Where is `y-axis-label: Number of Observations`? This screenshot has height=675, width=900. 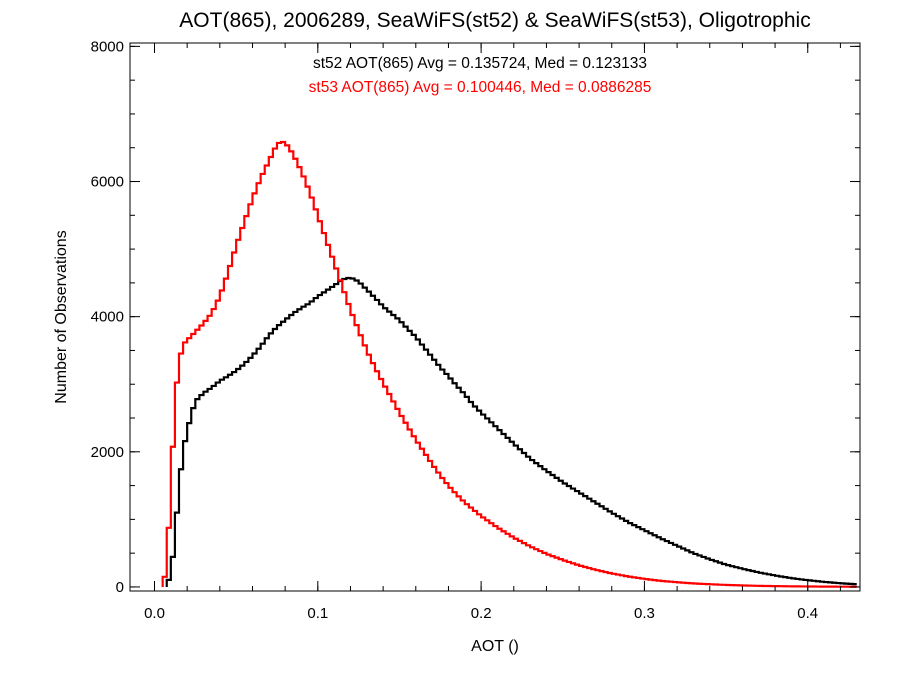
y-axis-label: Number of Observations is located at coordinates (61, 316).